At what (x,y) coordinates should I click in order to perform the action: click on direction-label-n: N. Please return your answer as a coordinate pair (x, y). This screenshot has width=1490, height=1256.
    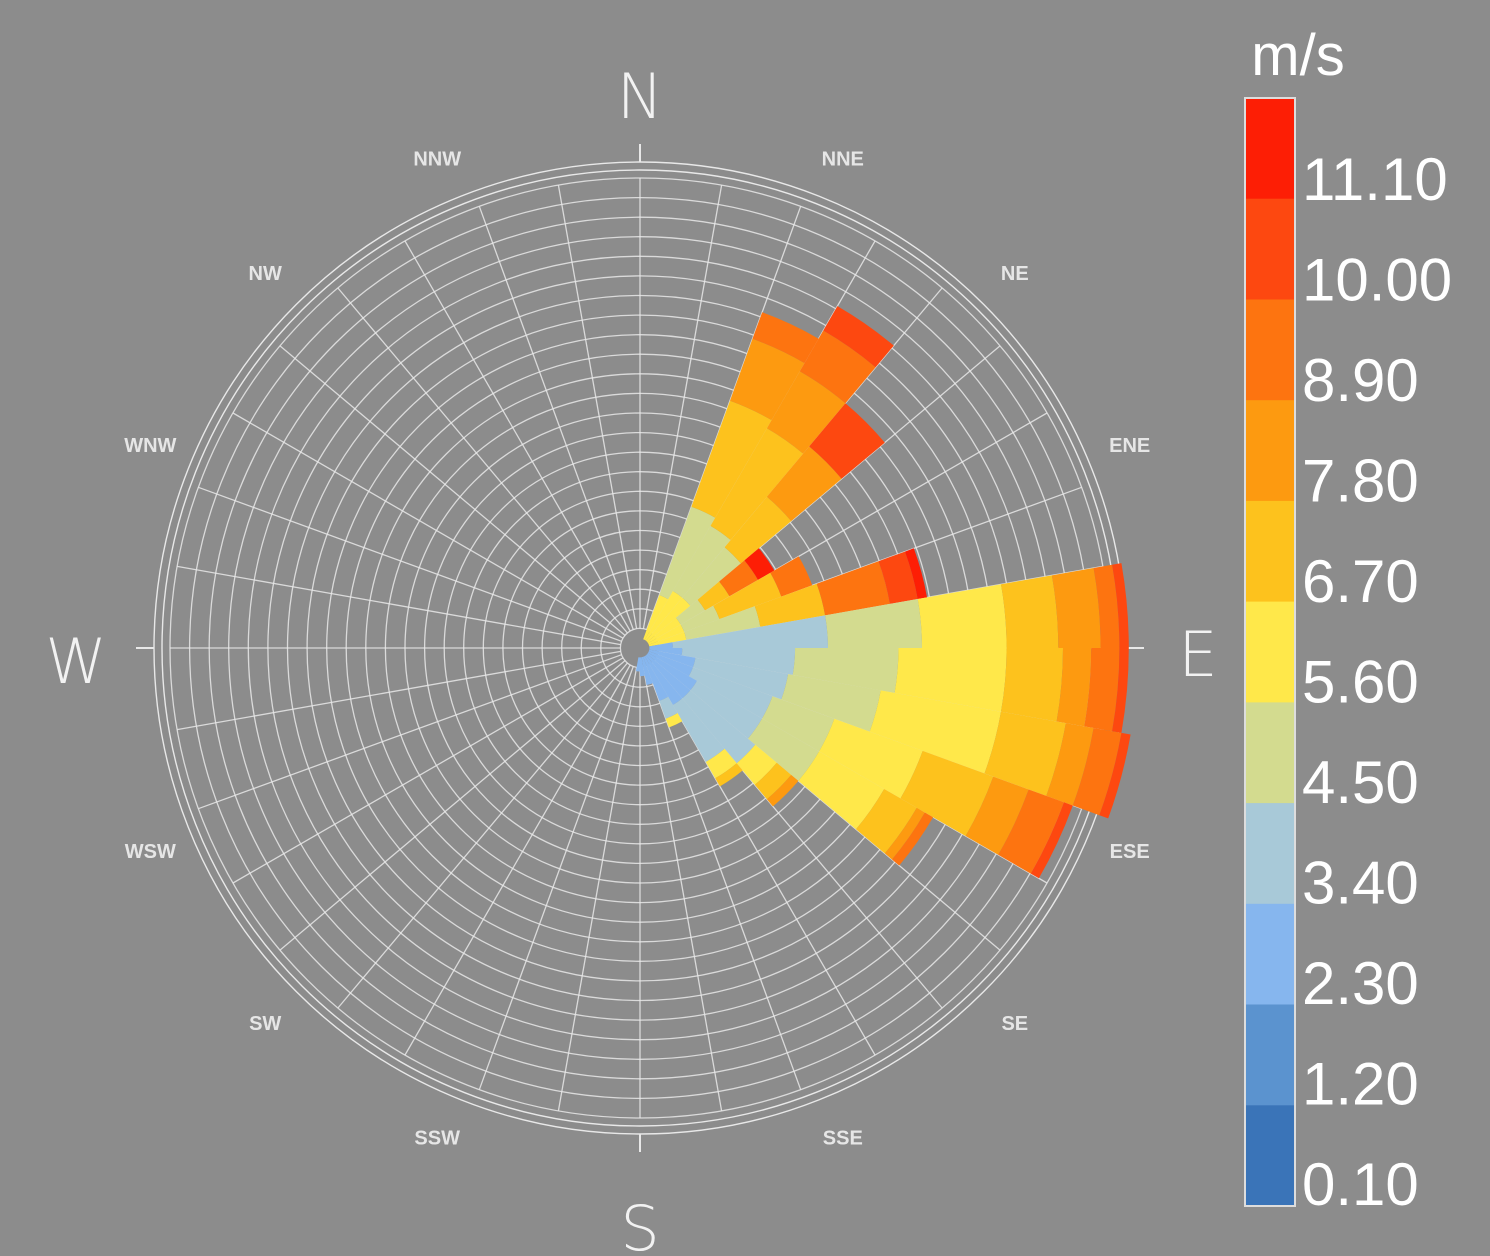
    Looking at the image, I should click on (640, 96).